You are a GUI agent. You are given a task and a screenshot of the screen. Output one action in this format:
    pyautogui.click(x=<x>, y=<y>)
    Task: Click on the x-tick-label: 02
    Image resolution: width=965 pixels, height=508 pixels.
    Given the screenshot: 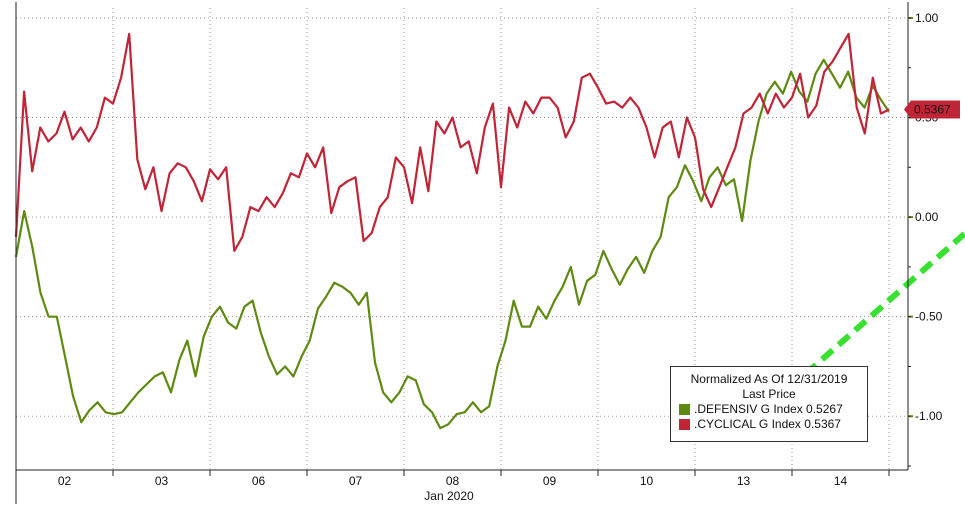 What is the action you would take?
    pyautogui.click(x=65, y=481)
    